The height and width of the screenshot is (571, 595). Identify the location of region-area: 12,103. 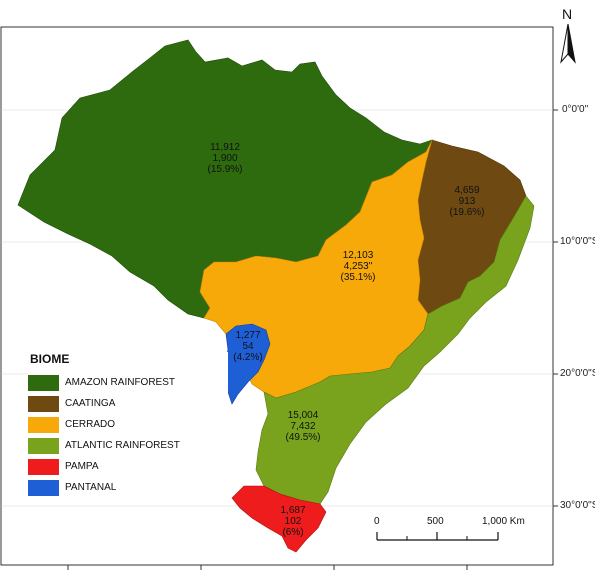
(358, 255).